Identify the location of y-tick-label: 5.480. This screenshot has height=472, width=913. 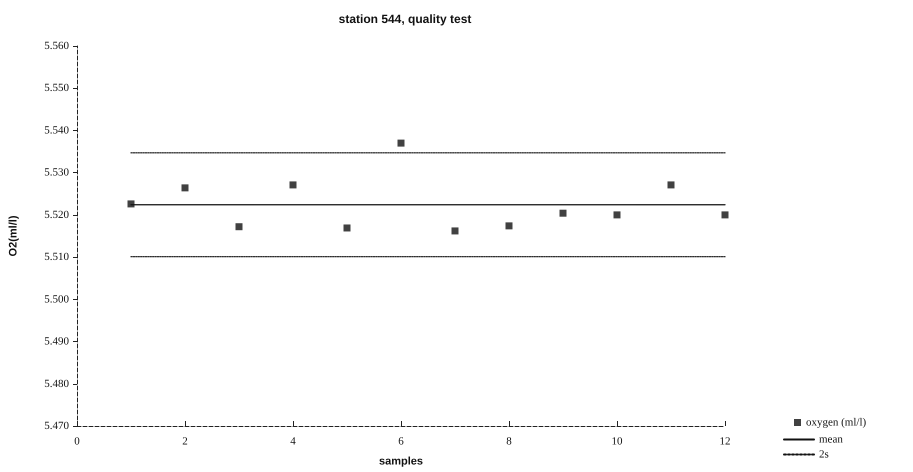
(57, 384).